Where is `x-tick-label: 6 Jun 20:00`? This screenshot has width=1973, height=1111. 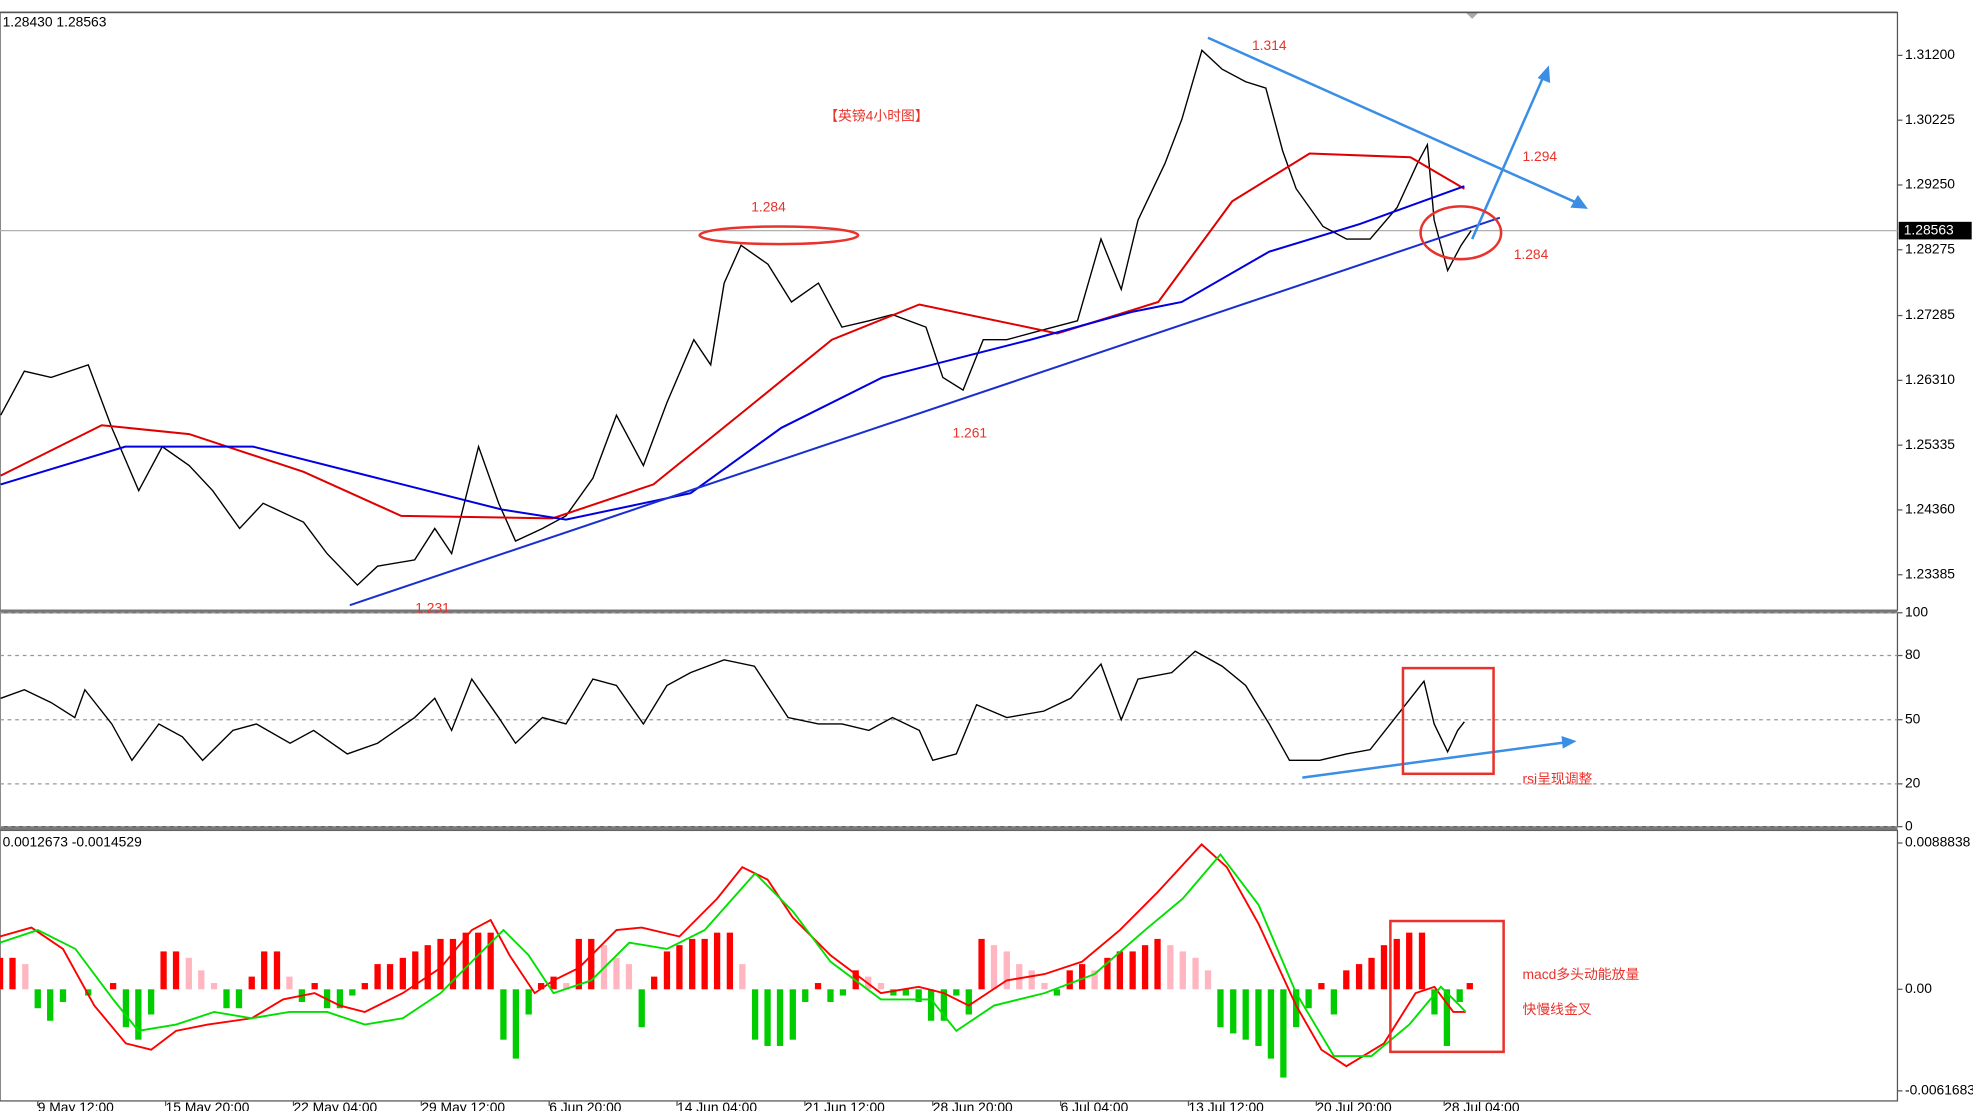 x-tick-label: 6 Jun 20:00 is located at coordinates (585, 1105).